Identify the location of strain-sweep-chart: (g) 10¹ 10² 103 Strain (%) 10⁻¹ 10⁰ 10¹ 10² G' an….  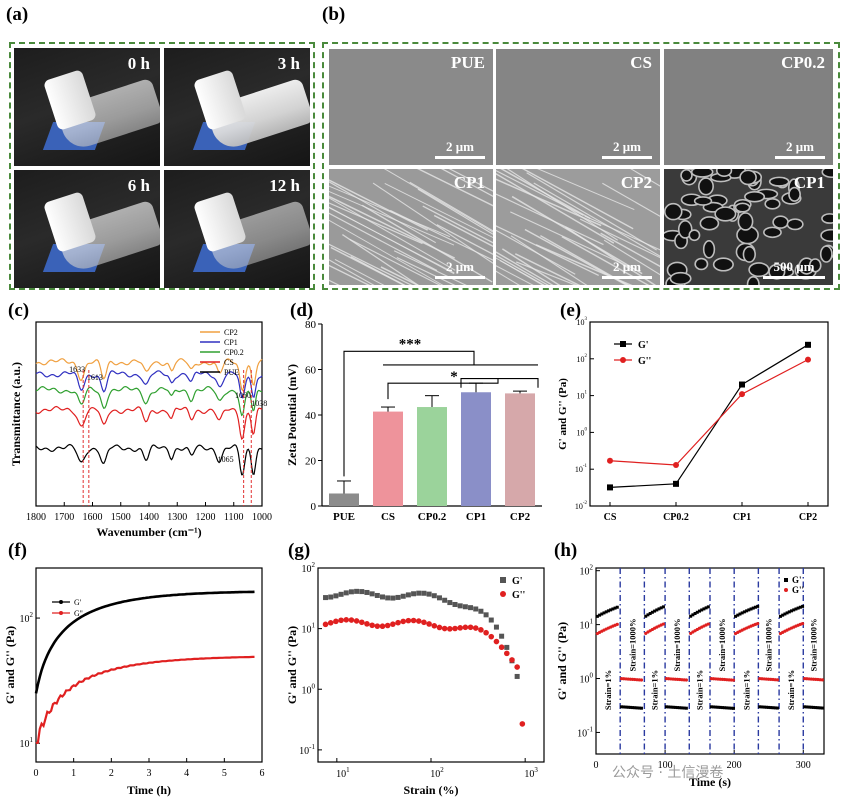
(415, 668).